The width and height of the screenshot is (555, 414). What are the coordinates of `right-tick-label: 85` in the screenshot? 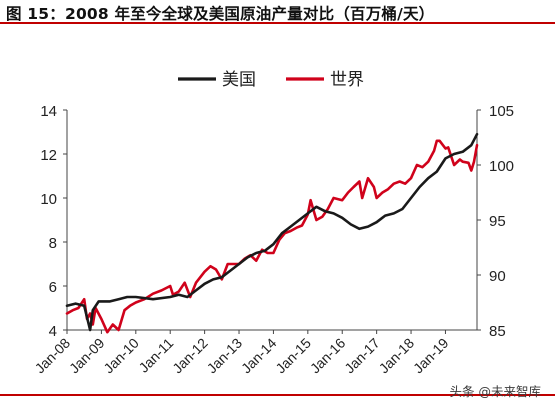 It's located at (497, 331).